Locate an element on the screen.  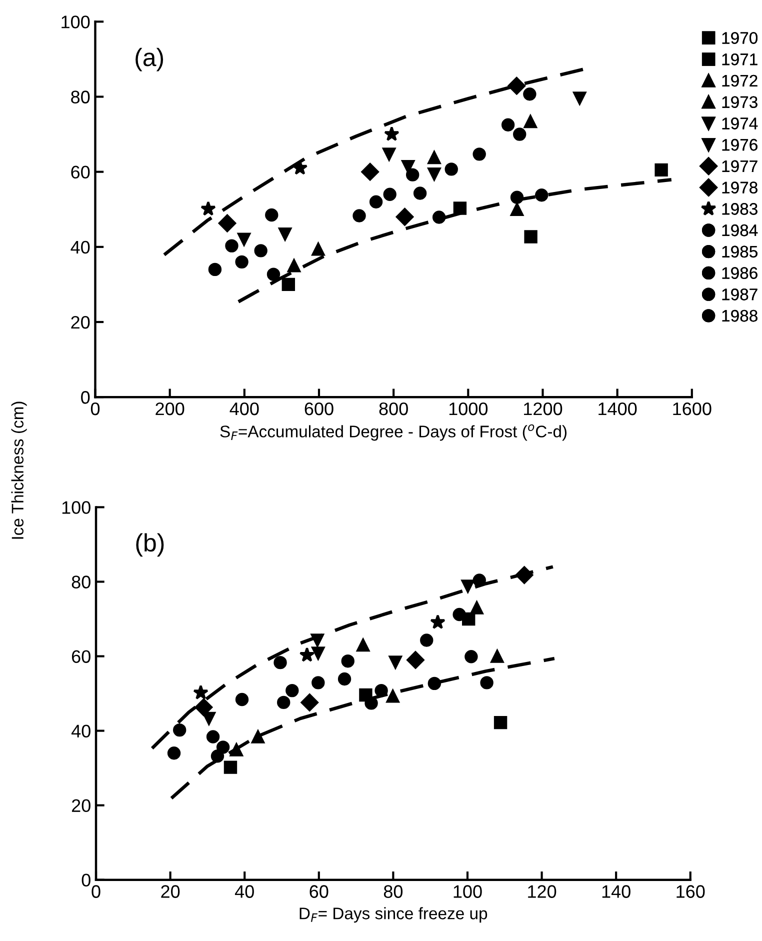
y-tick-label: 80 is located at coordinates (80, 97).